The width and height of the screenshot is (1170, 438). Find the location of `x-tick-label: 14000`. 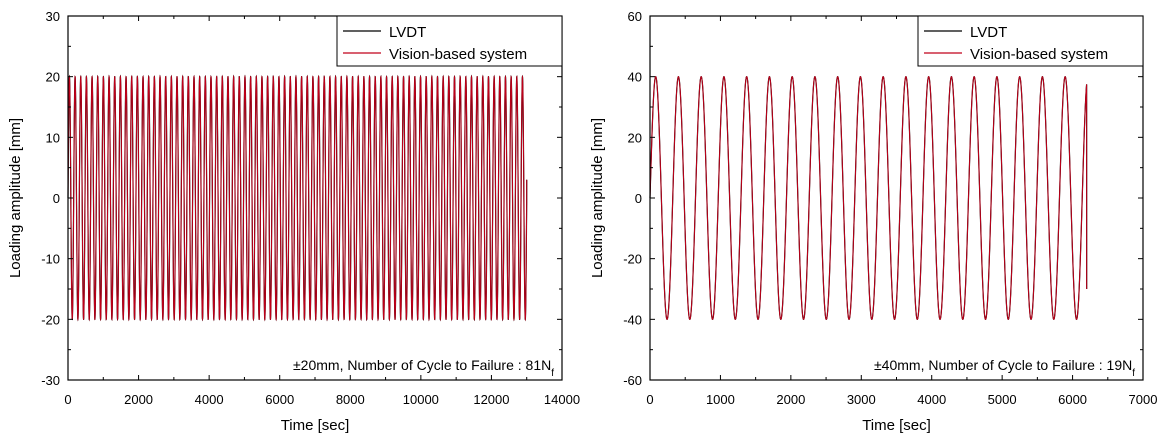

x-tick-label: 14000 is located at coordinates (562, 399).